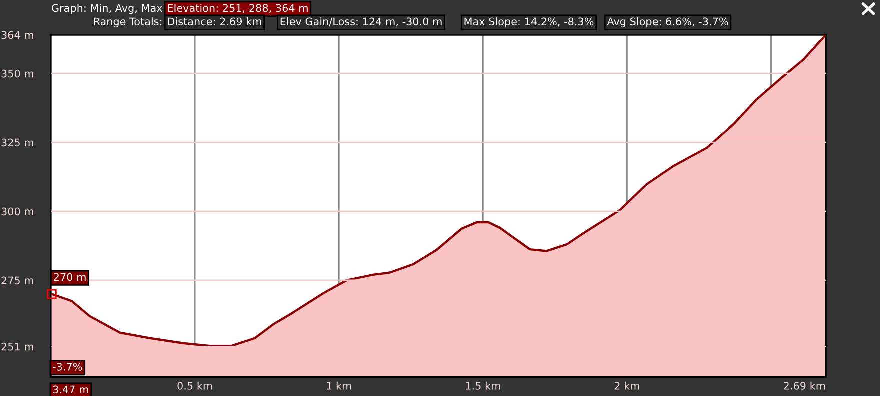 Image resolution: width=880 pixels, height=396 pixels. Describe the element at coordinates (361, 22) in the screenshot. I see `text: Elev Gain/Loss: 124 m, -30.0 m` at that location.